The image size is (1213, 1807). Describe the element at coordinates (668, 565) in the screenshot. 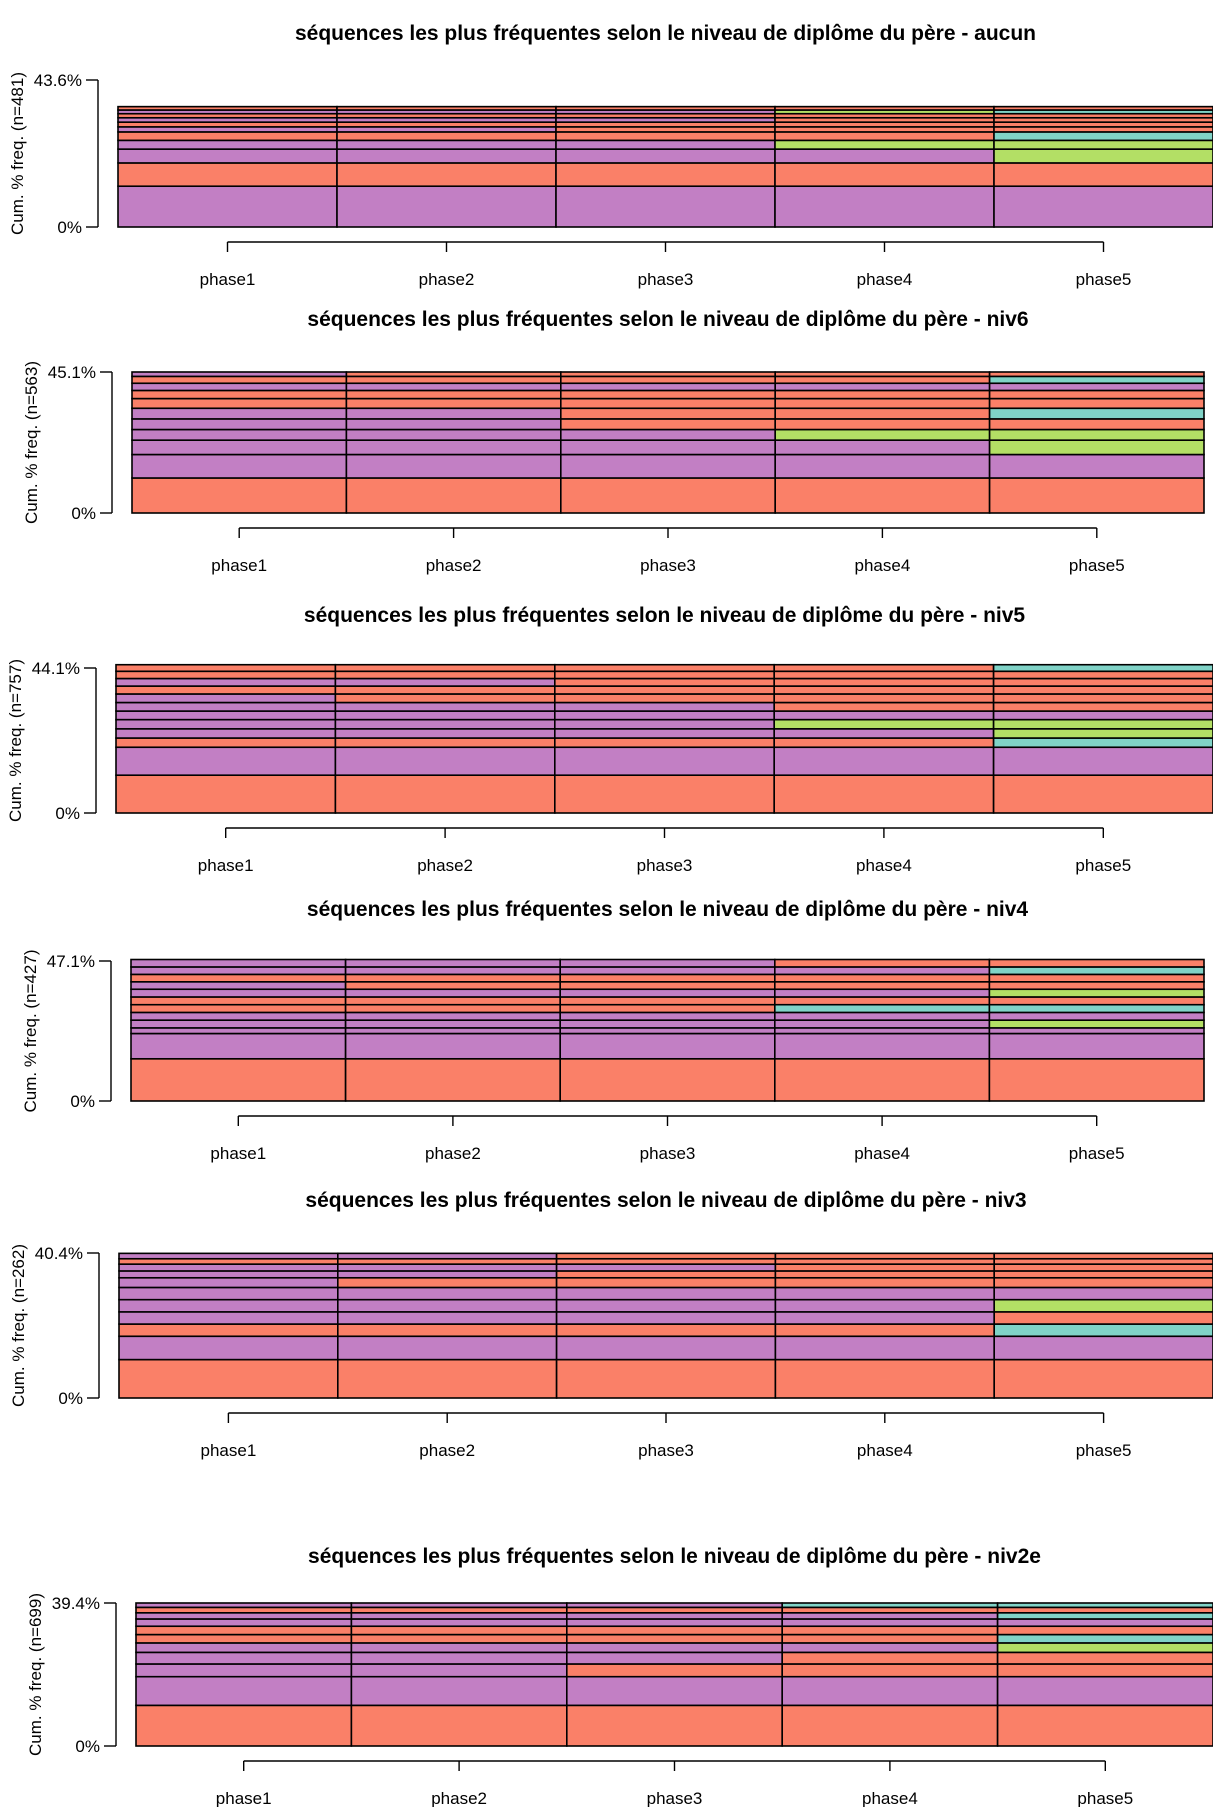

I see `x-tick-label: phase3` at that location.